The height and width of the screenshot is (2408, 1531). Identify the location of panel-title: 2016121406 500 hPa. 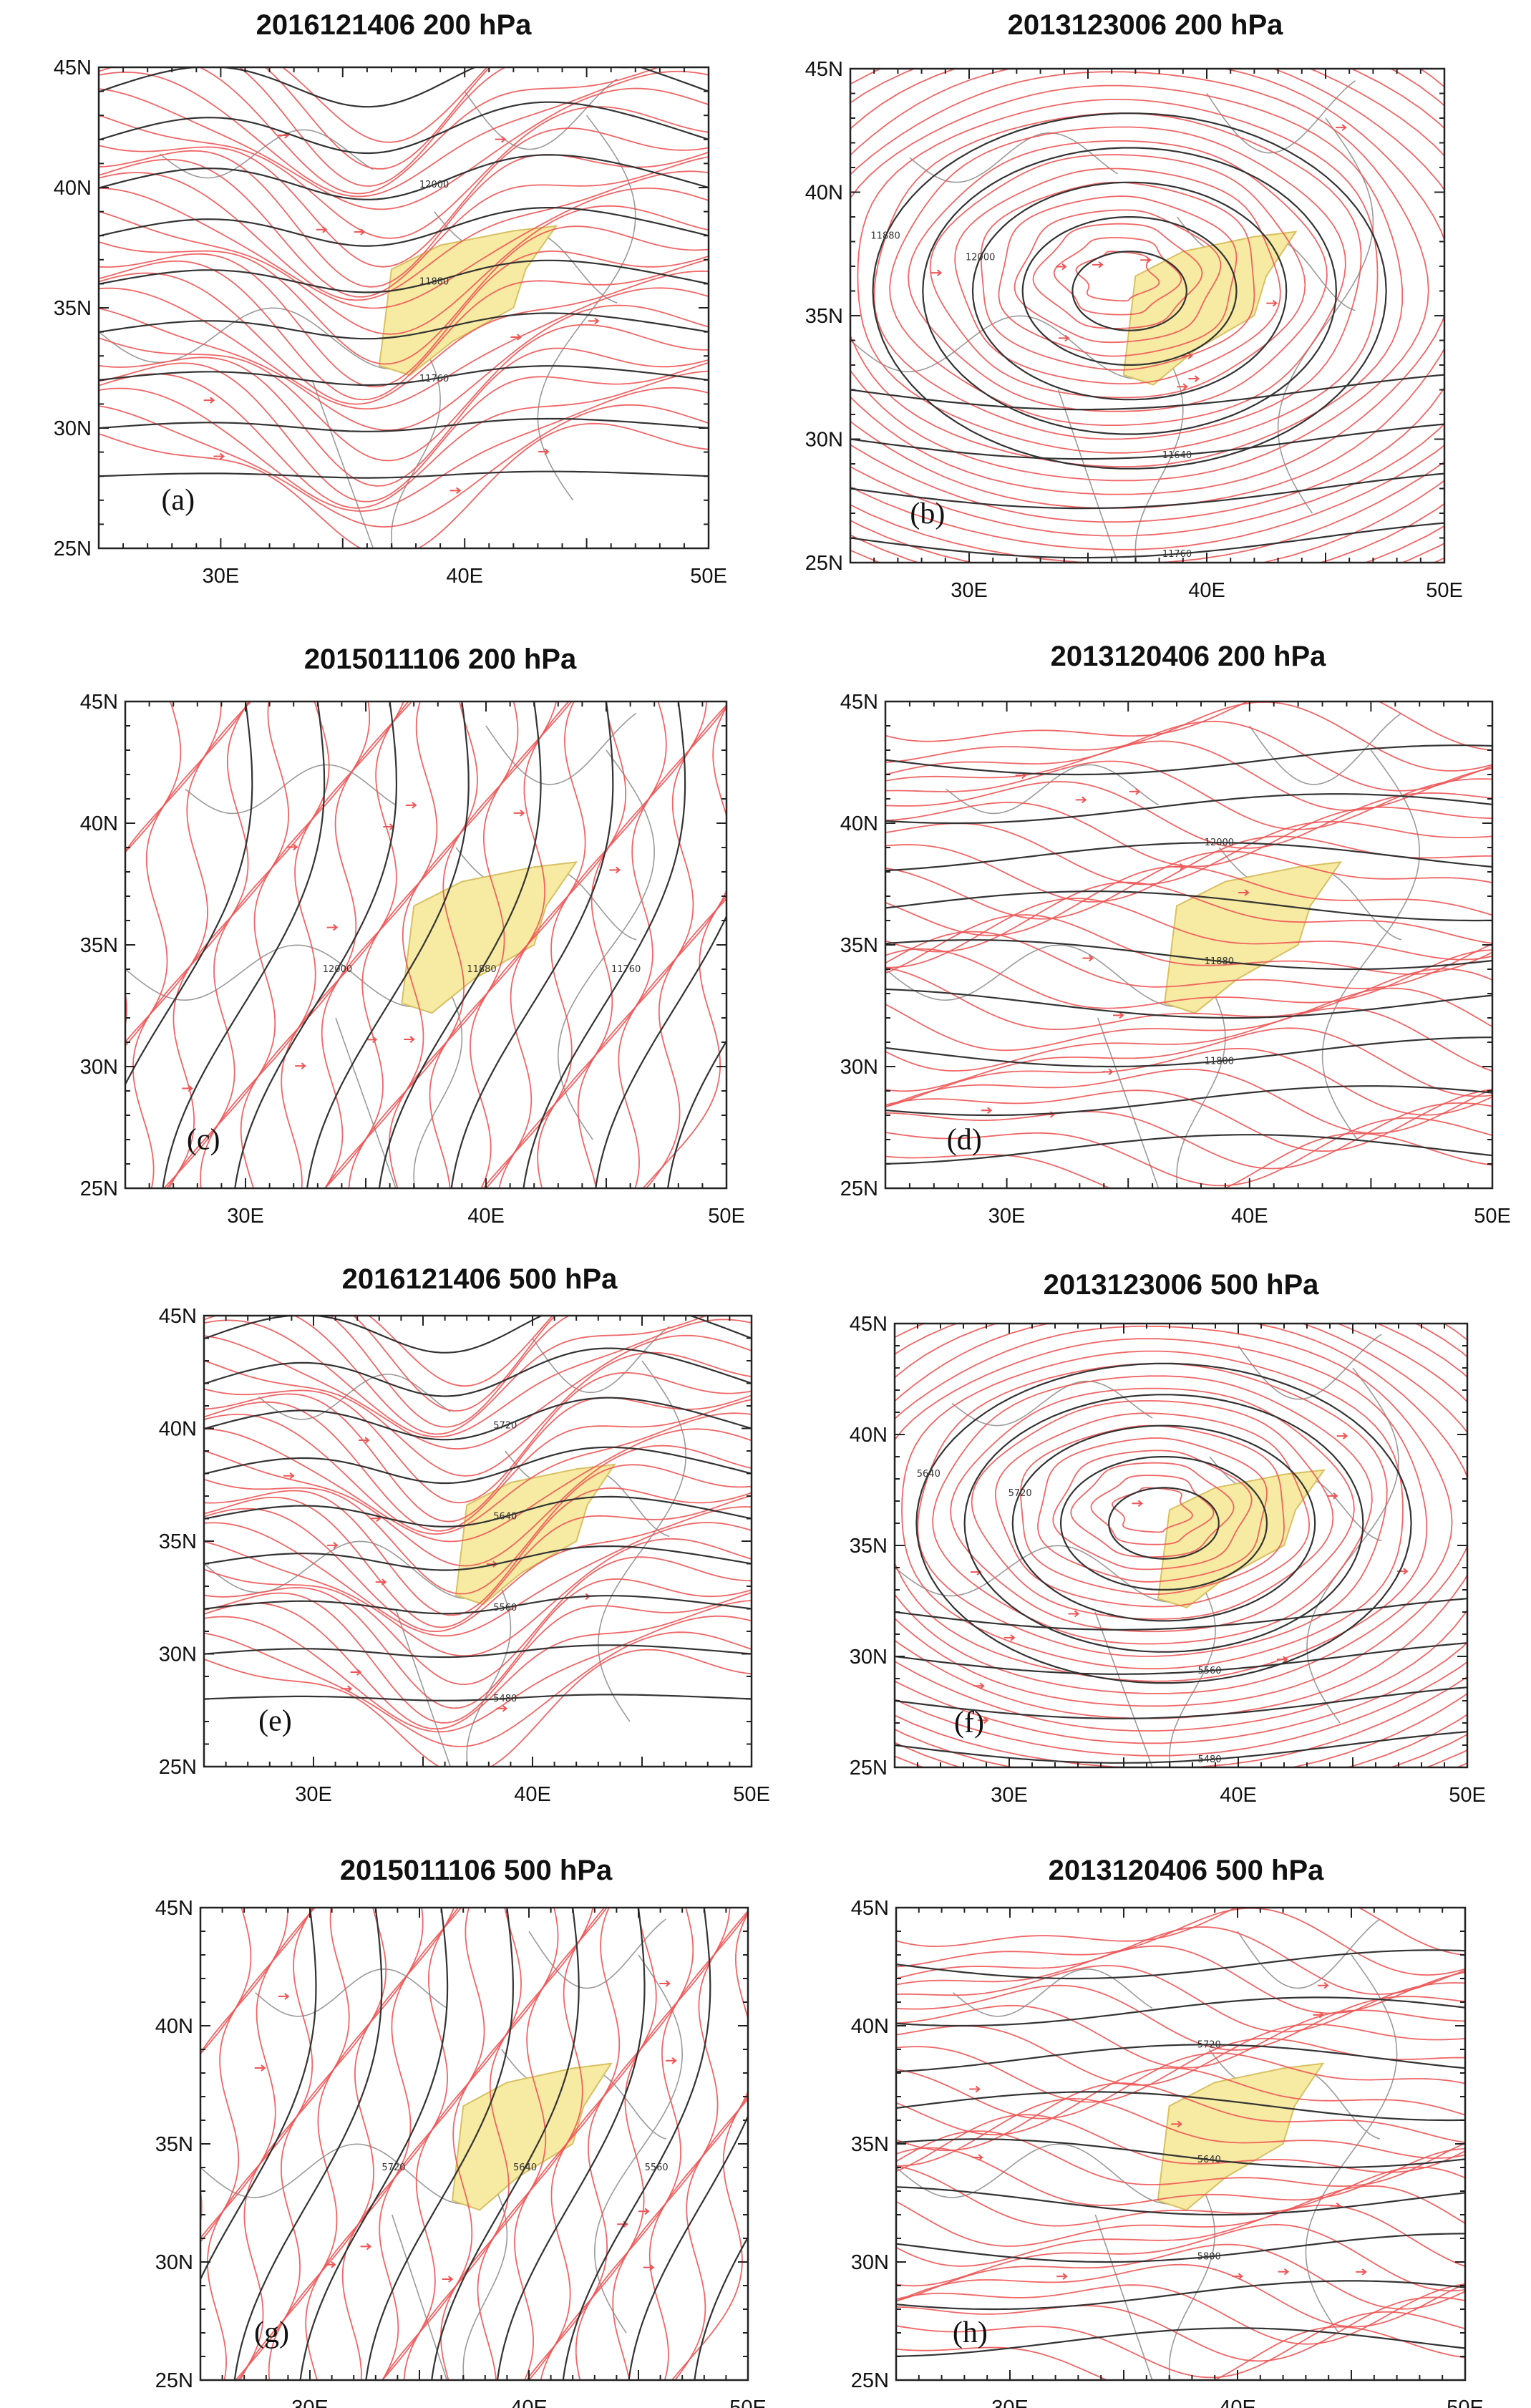
(480, 1279).